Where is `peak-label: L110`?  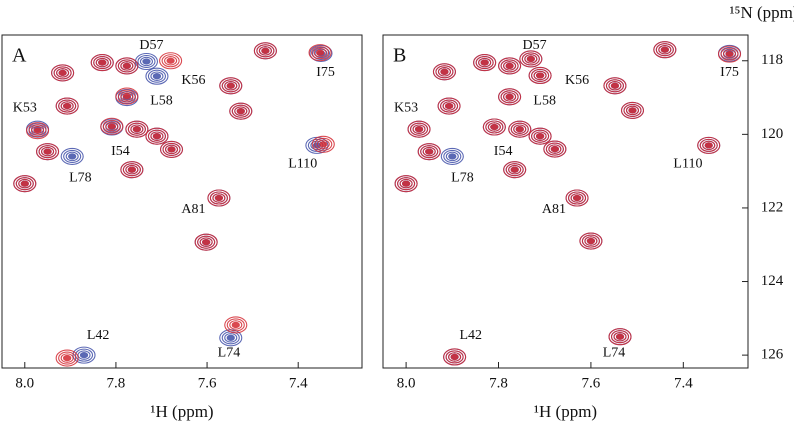
peak-label: L110 is located at coordinates (687, 164).